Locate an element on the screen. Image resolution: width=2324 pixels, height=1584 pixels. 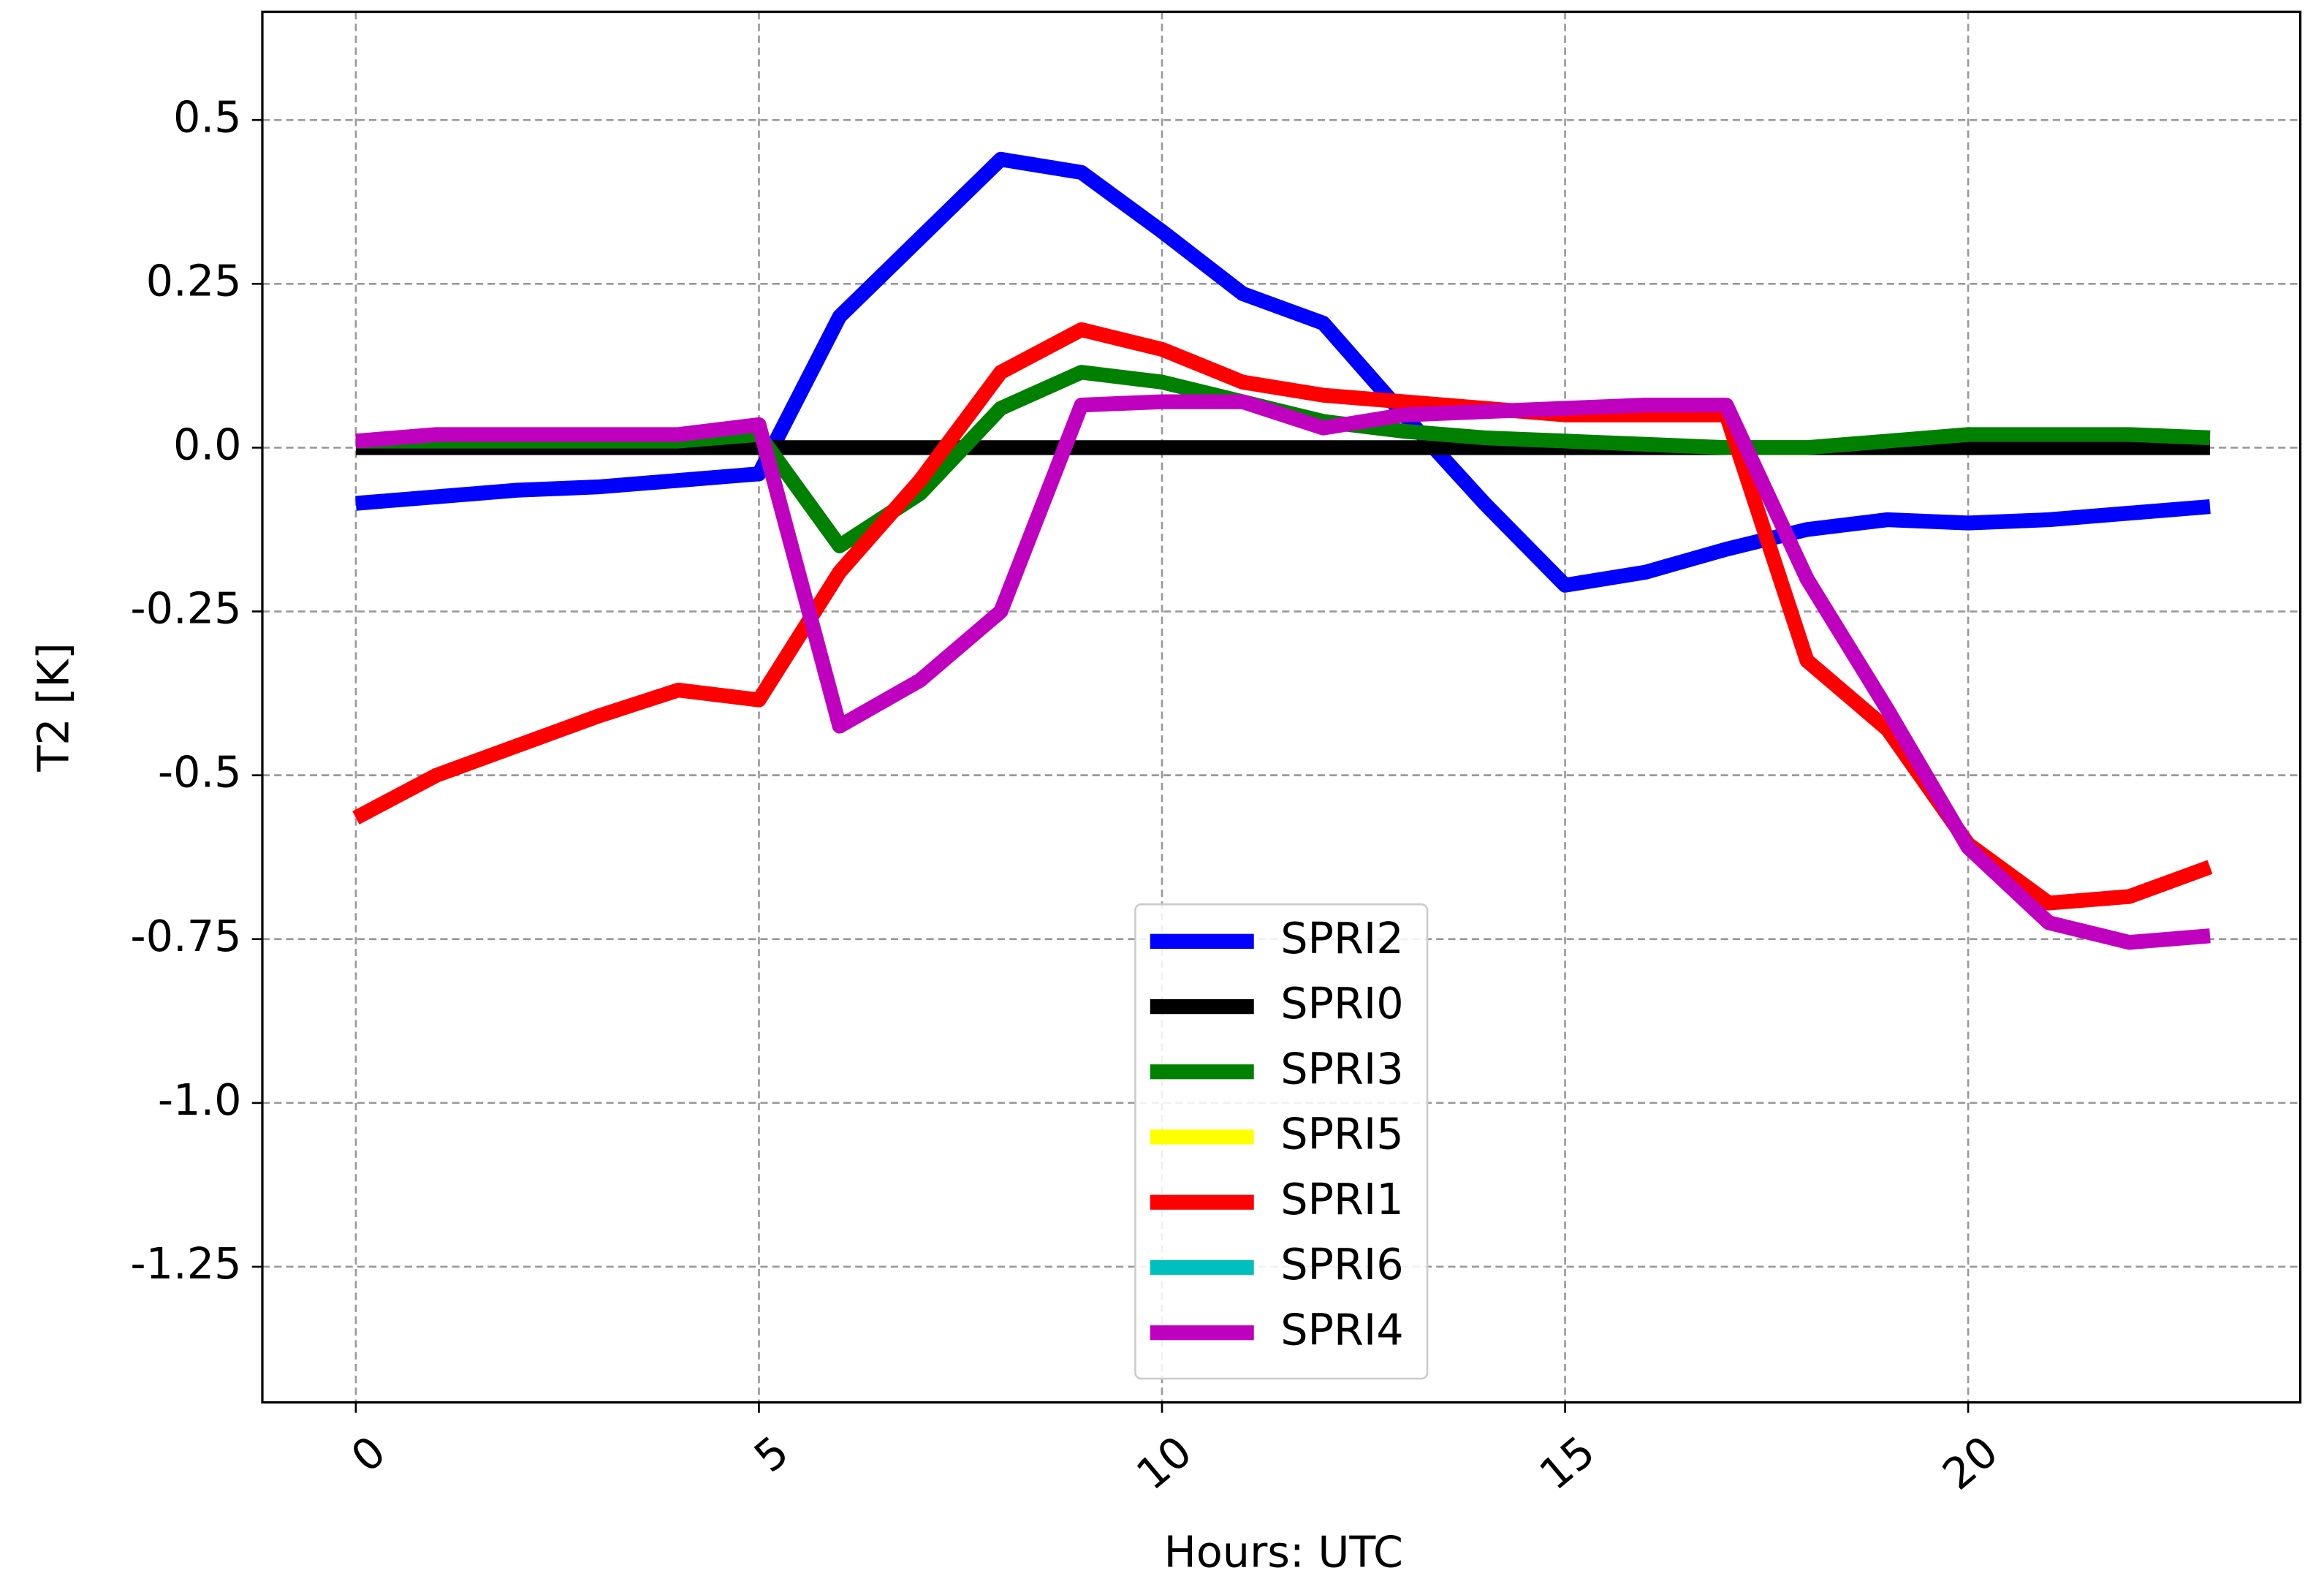
y-tick-label: -0.75 is located at coordinates (185, 936).